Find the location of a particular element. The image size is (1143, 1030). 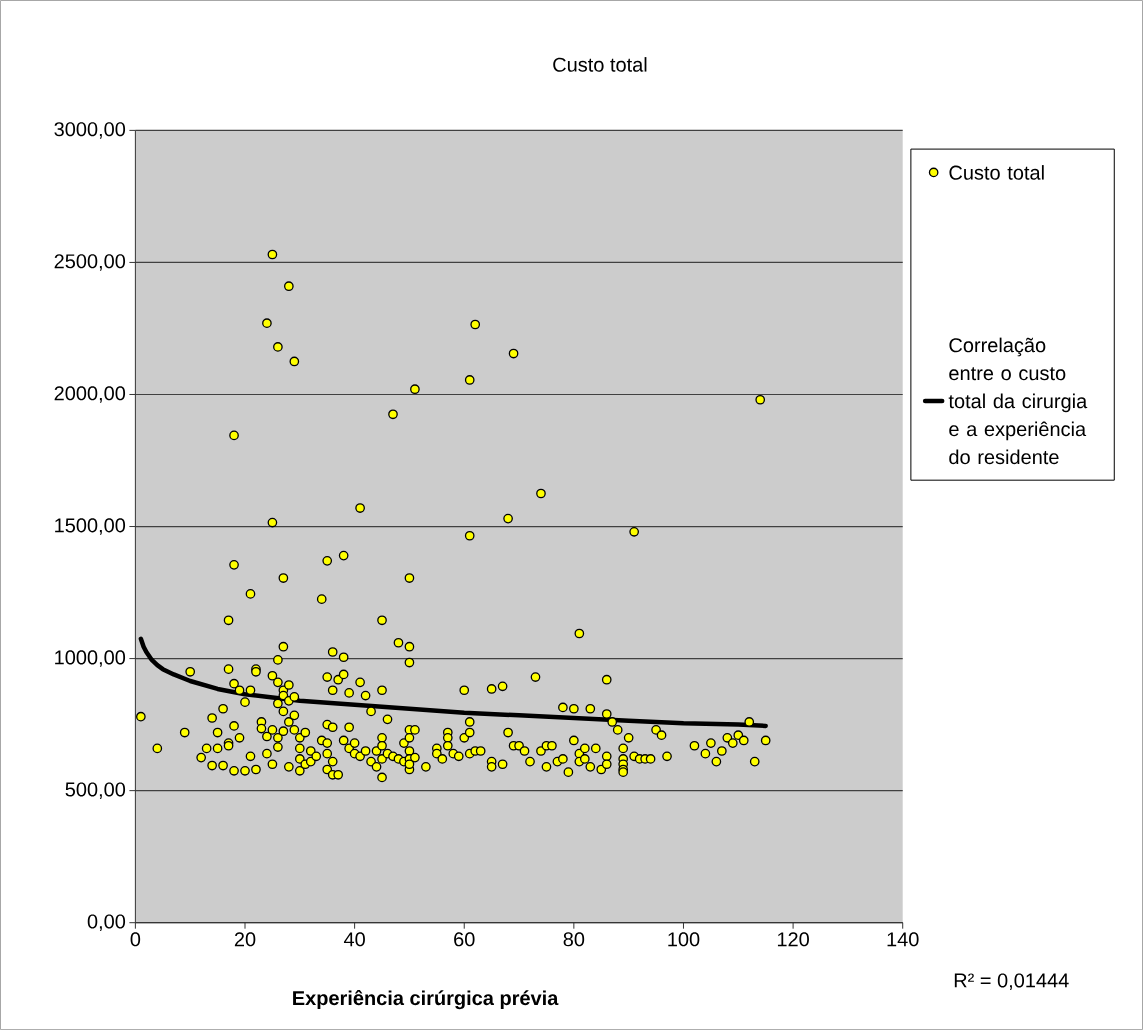

x-tick-label: 40 is located at coordinates (354, 939).